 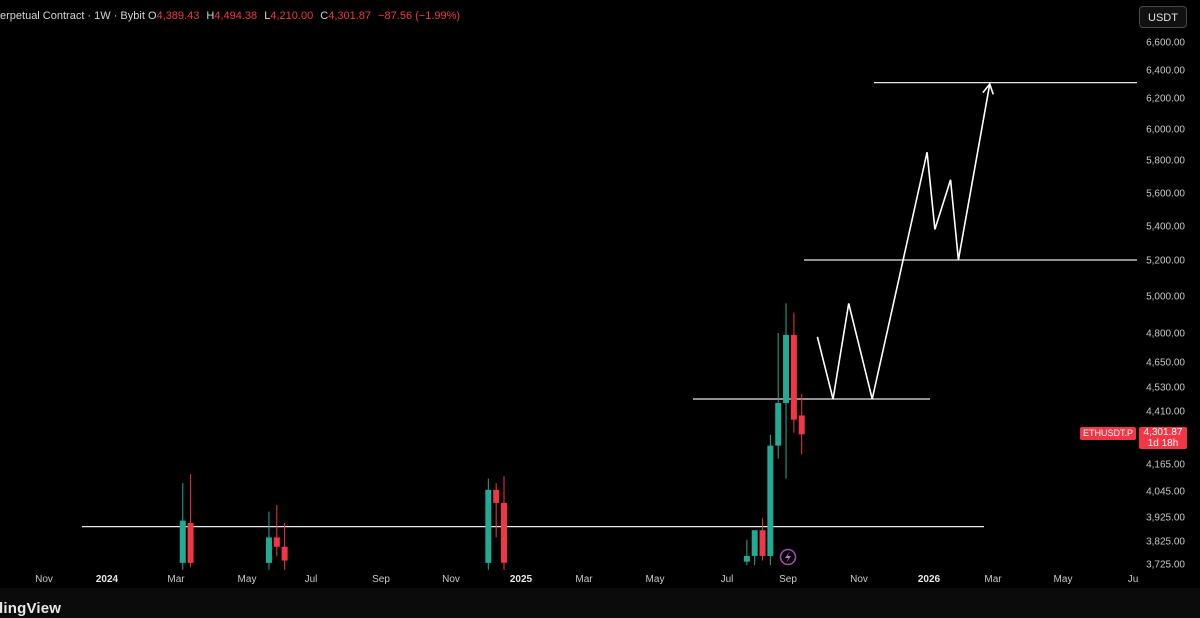 What do you see at coordinates (1165, 388) in the screenshot?
I see `y-axis-label: 4,530.00` at bounding box center [1165, 388].